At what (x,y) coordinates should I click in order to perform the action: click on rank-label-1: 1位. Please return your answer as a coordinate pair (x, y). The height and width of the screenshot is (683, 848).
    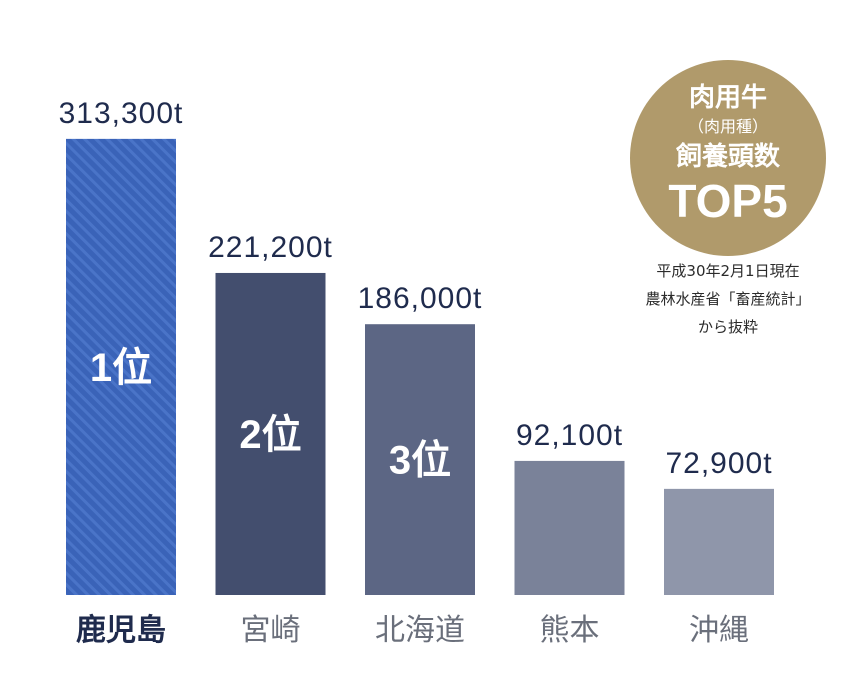
    Looking at the image, I should click on (121, 368).